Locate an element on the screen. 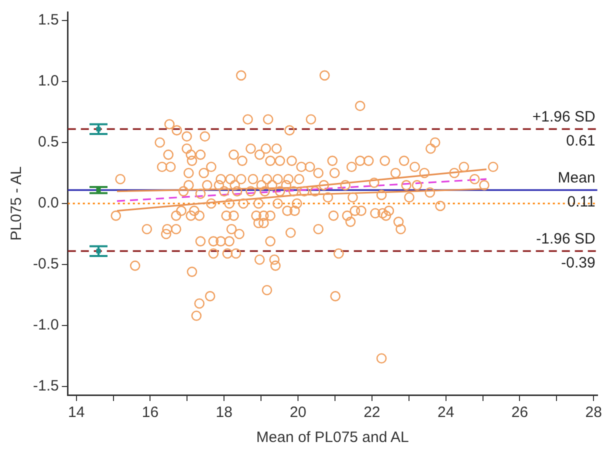 This screenshot has height=453, width=605. x-tick-label: 14 is located at coordinates (76, 413).